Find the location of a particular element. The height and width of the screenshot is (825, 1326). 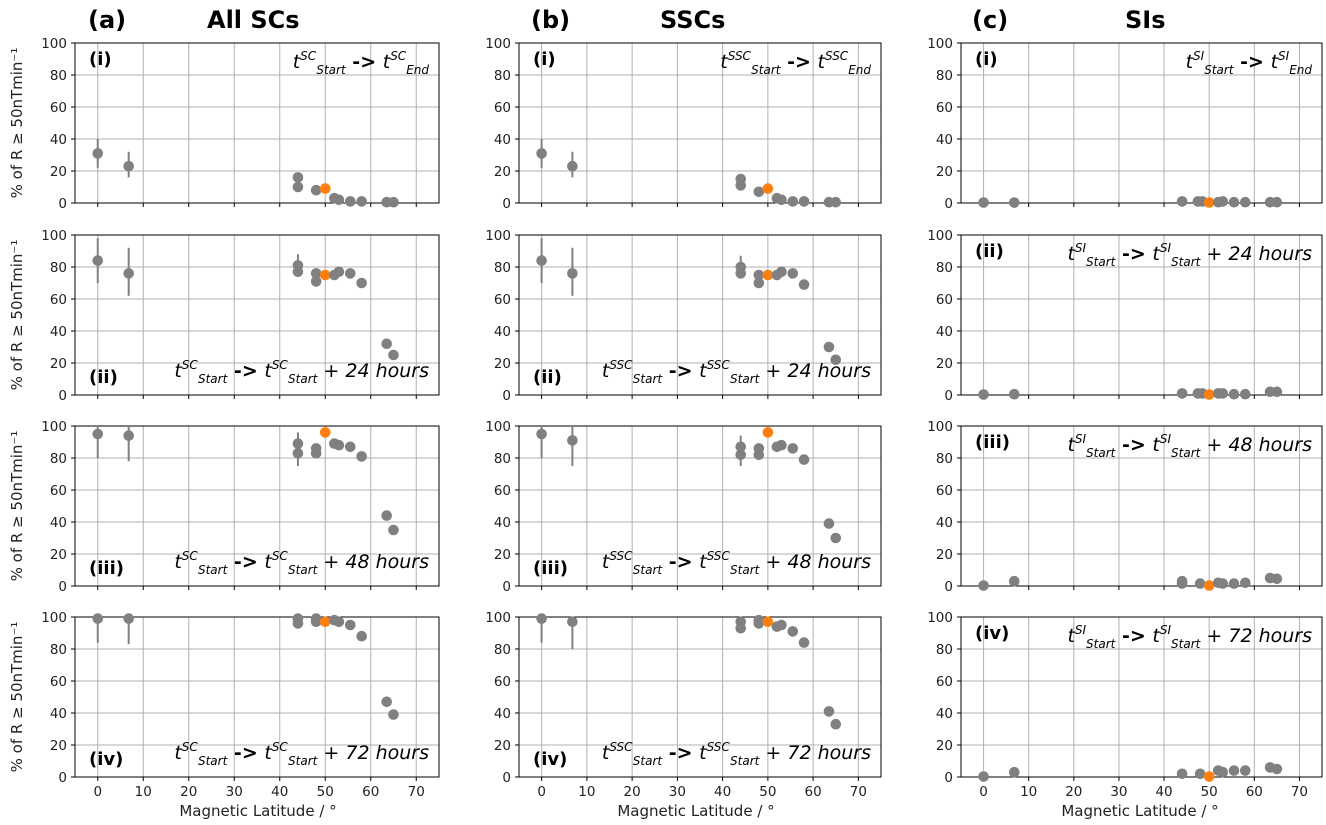

time-window-annotation: tSIStart -> tSIStart + 48 hours is located at coordinates (1189, 446).